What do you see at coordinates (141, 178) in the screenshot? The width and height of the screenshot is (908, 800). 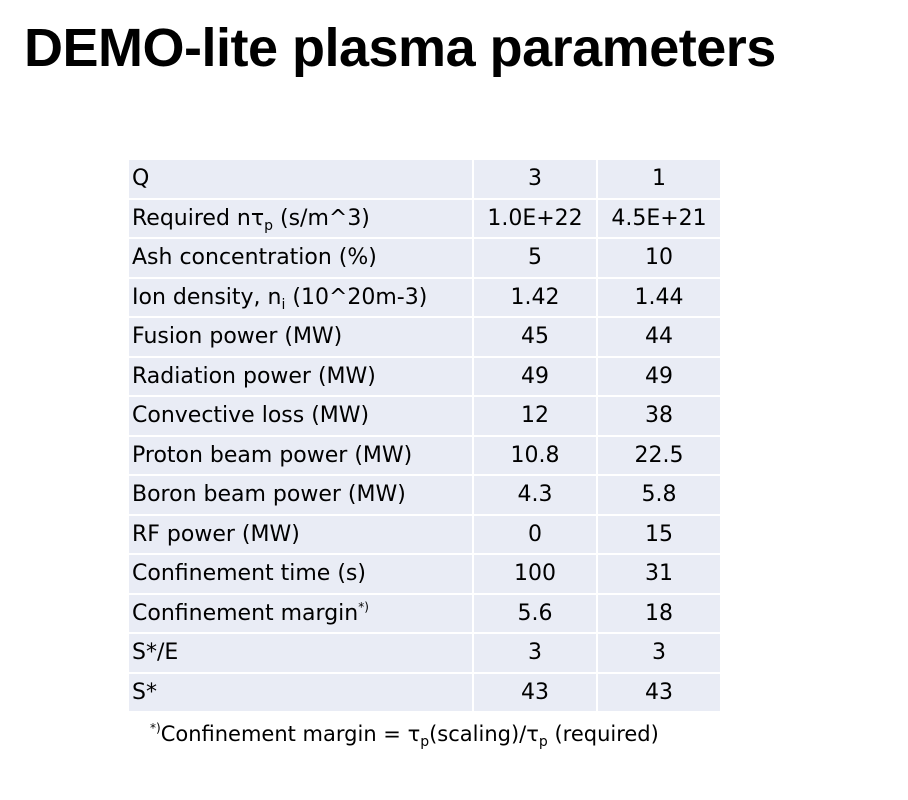 I see `row-label: Q` at bounding box center [141, 178].